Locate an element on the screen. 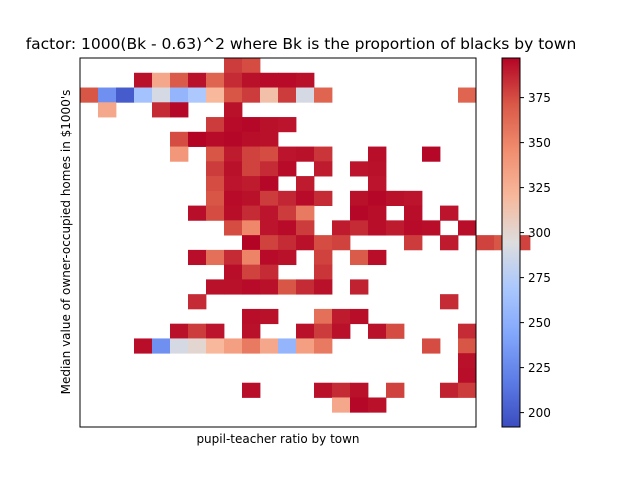 The height and width of the screenshot is (480, 640). colorbar-tick-label: 200 is located at coordinates (539, 413).